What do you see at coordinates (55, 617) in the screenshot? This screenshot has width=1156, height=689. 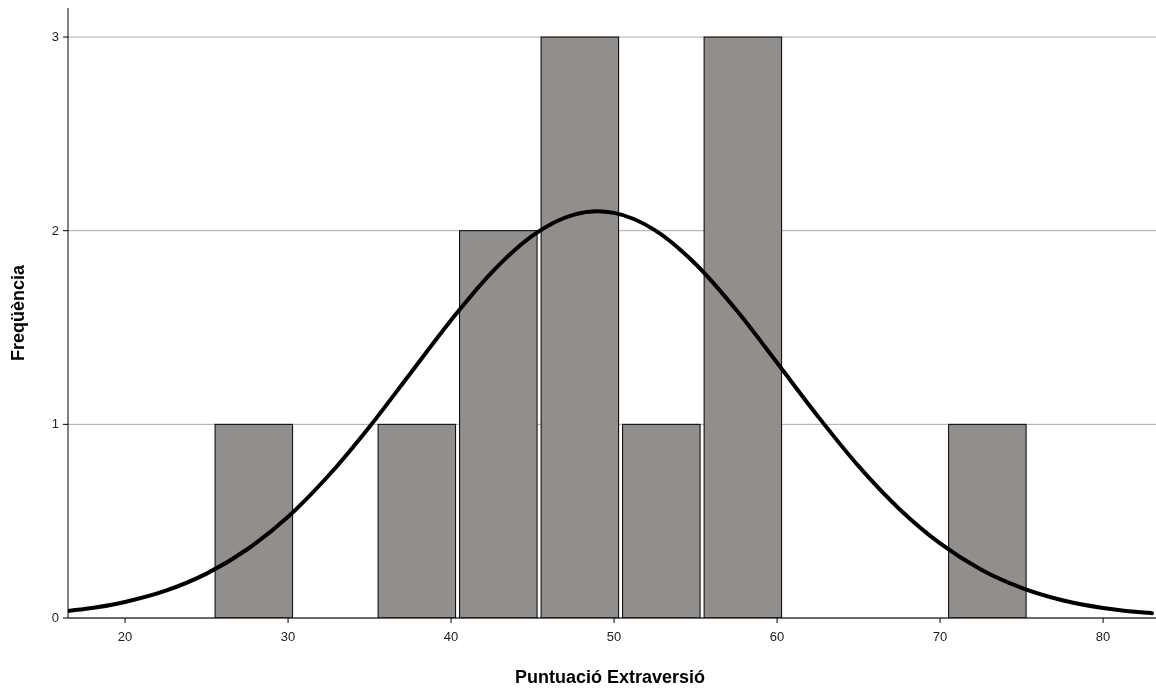 I see `y-tick-label: 0` at bounding box center [55, 617].